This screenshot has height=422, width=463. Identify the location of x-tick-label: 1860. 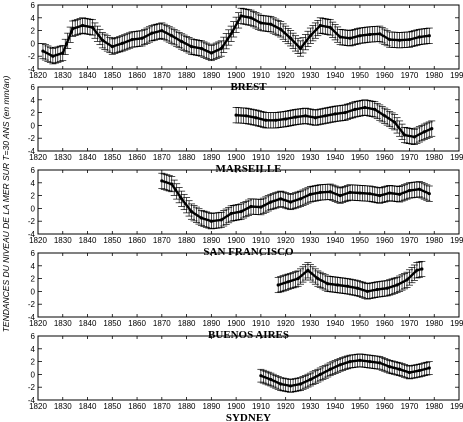
(137, 406).